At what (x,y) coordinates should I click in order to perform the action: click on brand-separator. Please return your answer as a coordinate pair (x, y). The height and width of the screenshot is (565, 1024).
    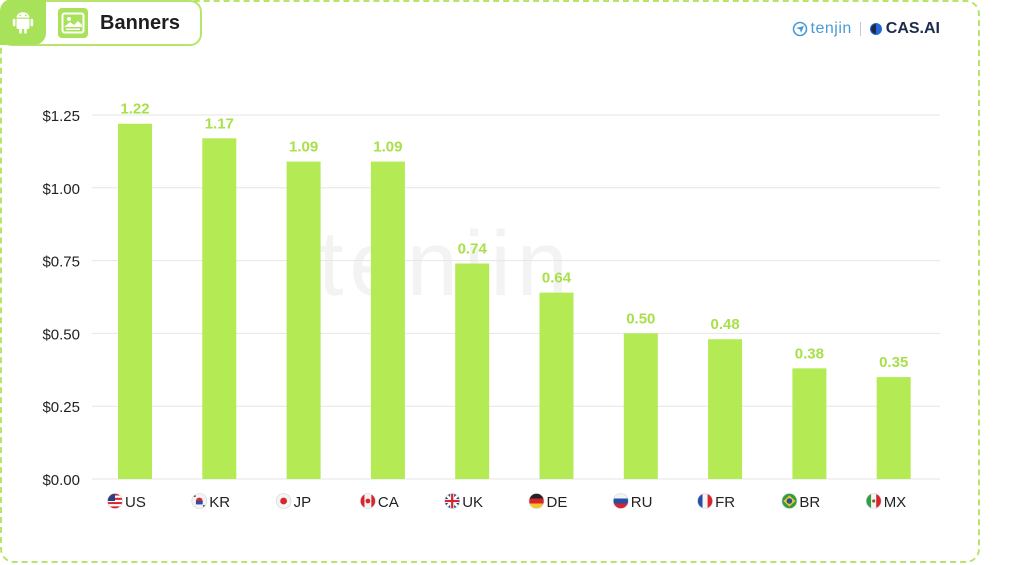
    Looking at the image, I should click on (860, 29).